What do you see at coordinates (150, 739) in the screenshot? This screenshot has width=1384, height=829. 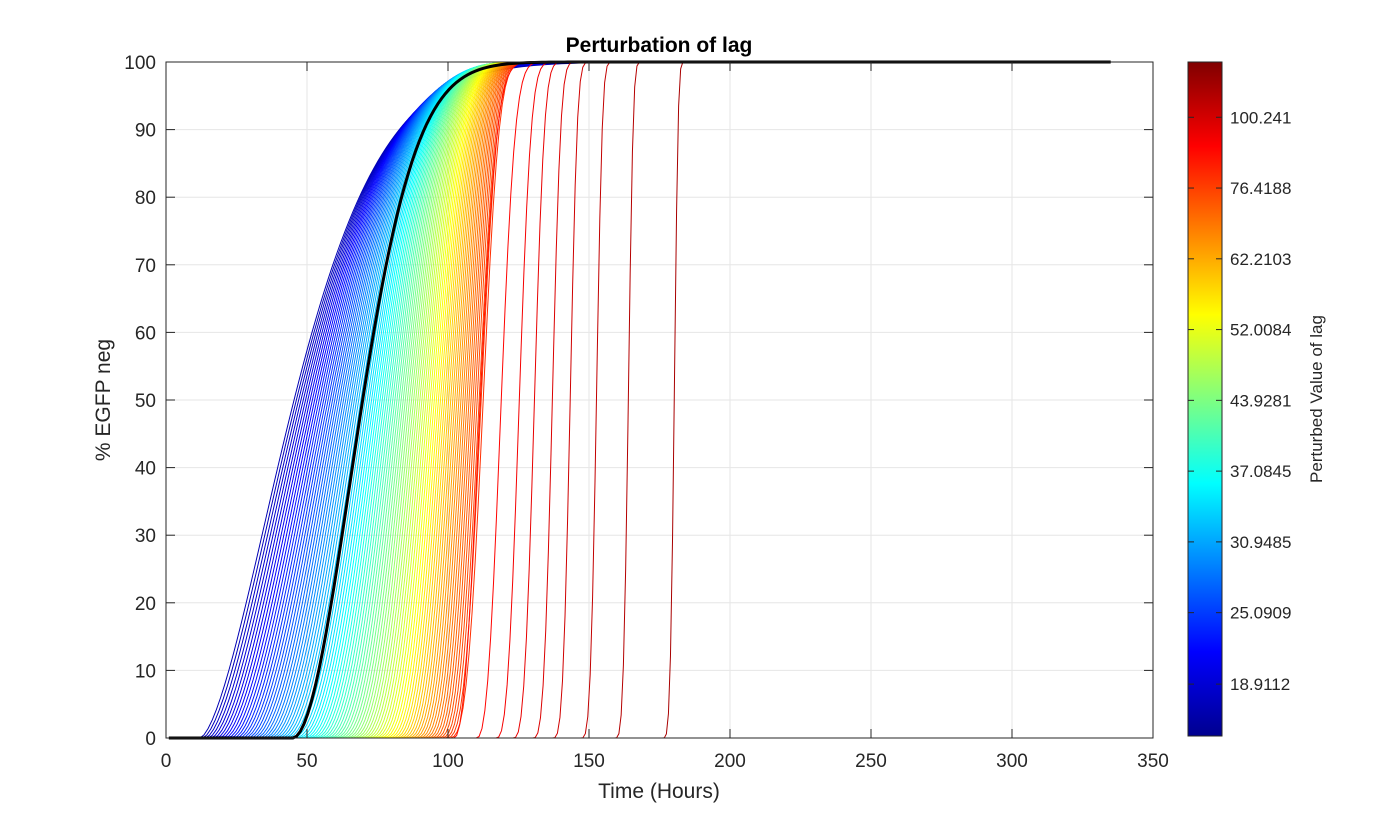 I see `y-tick-label: 0` at bounding box center [150, 739].